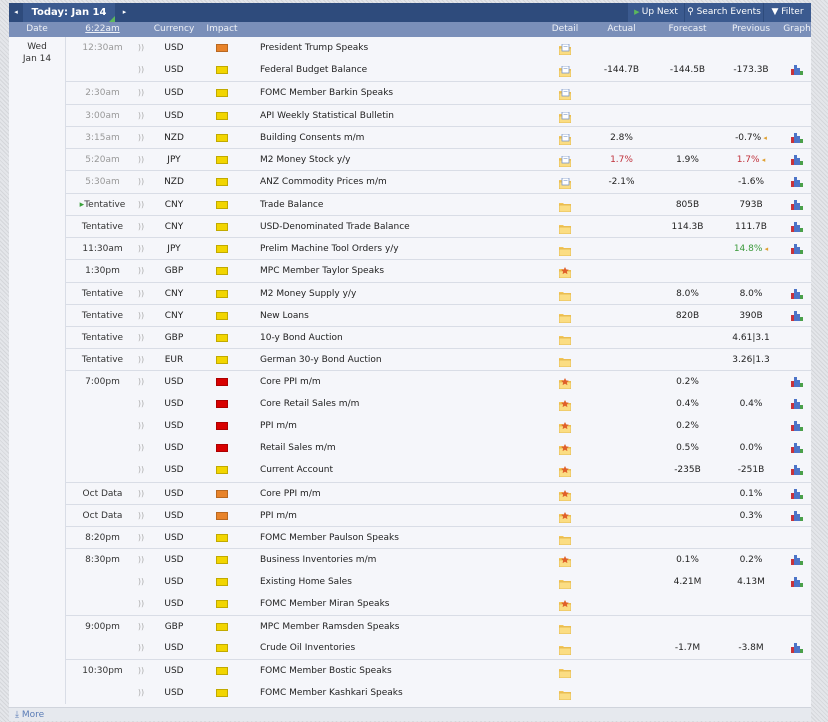  I want to click on event-row: )) USD Crude Oil Inventories -1.7M -3.8M, so click(410, 648).